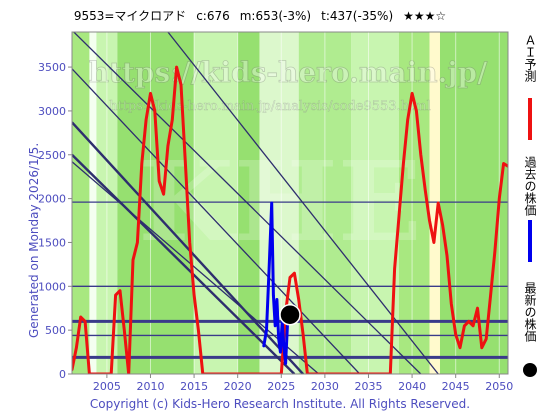  Describe the element at coordinates (62, 374) in the screenshot. I see `y-tick-label-0: 0` at that location.